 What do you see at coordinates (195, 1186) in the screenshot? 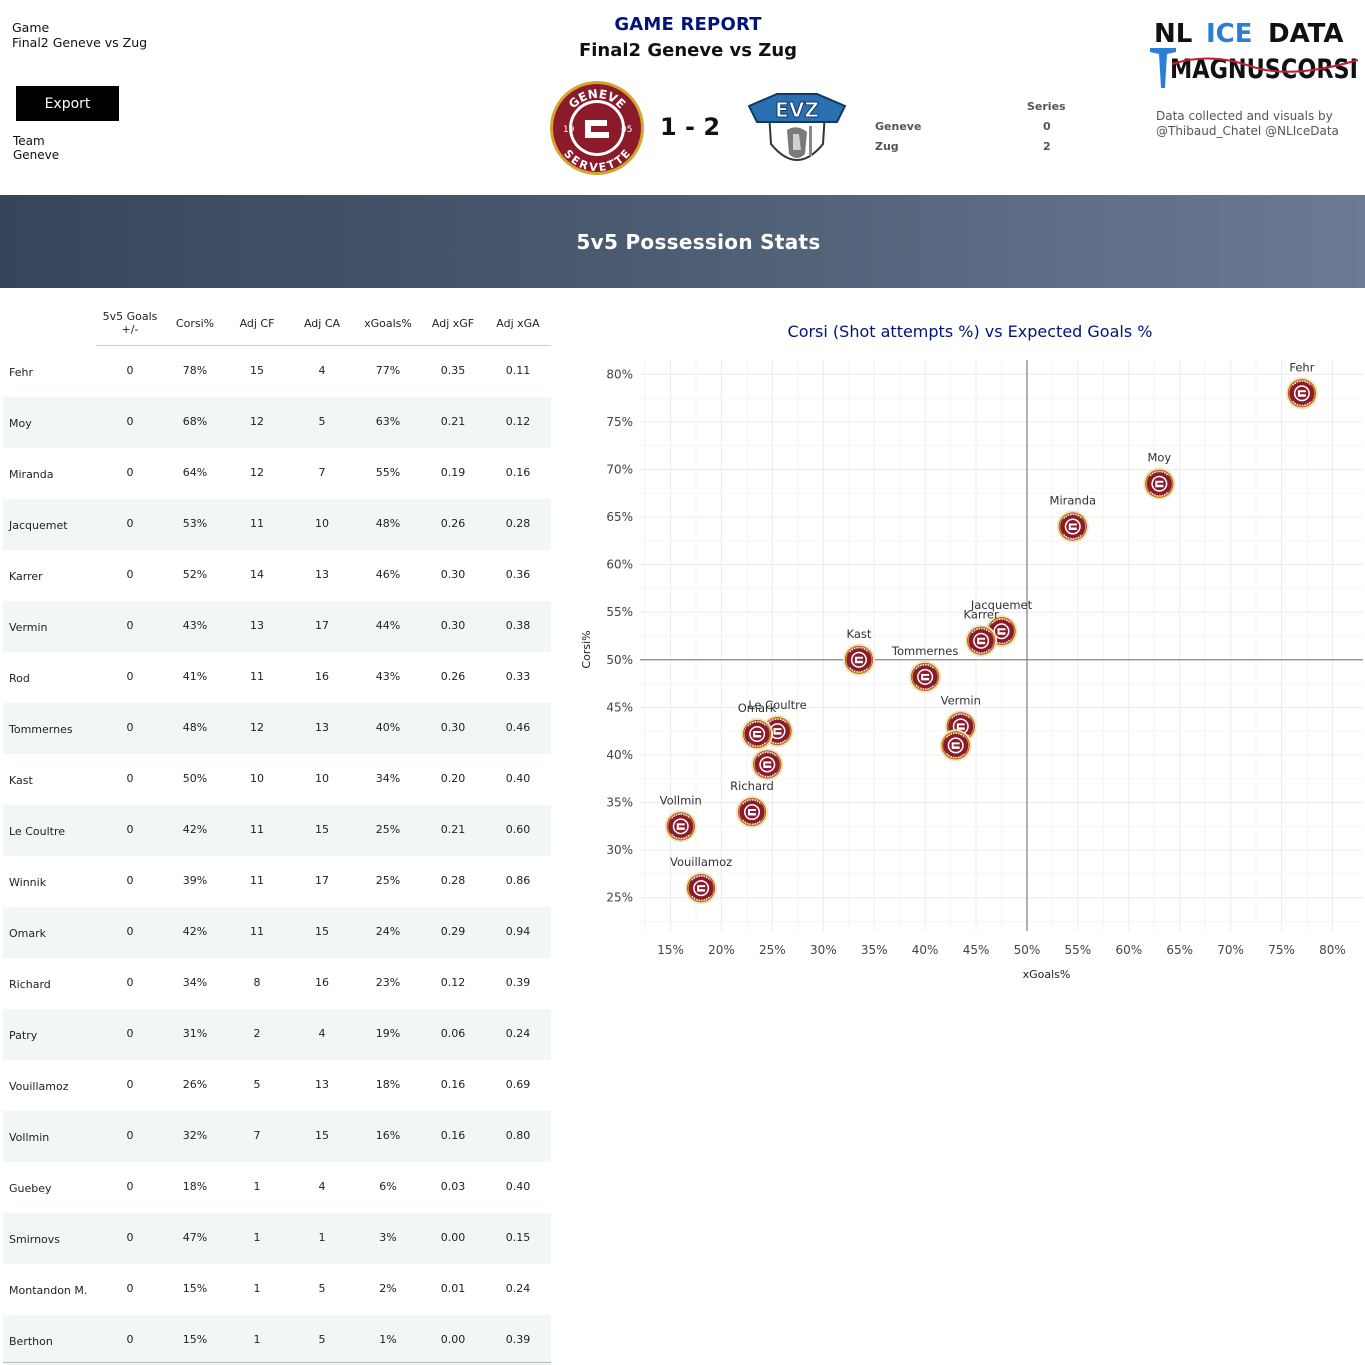
I see `stat-cell: 18%` at bounding box center [195, 1186].